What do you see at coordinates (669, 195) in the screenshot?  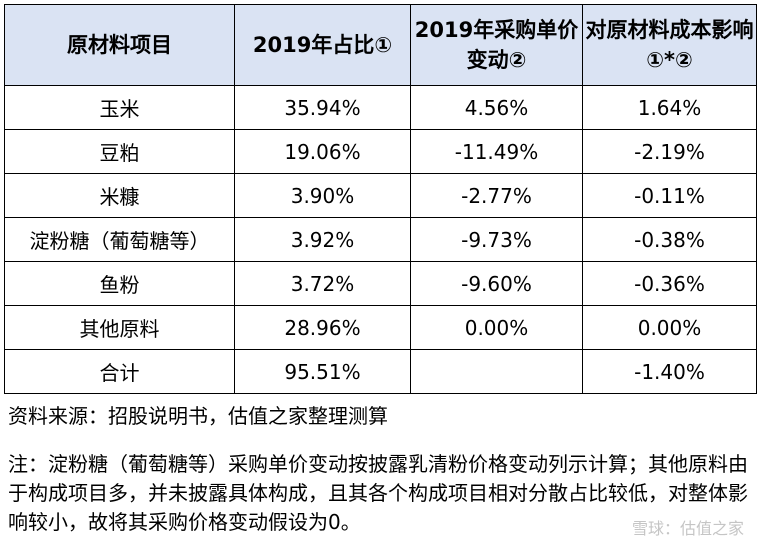 I see `cell-cost-impact: -0.11%` at bounding box center [669, 195].